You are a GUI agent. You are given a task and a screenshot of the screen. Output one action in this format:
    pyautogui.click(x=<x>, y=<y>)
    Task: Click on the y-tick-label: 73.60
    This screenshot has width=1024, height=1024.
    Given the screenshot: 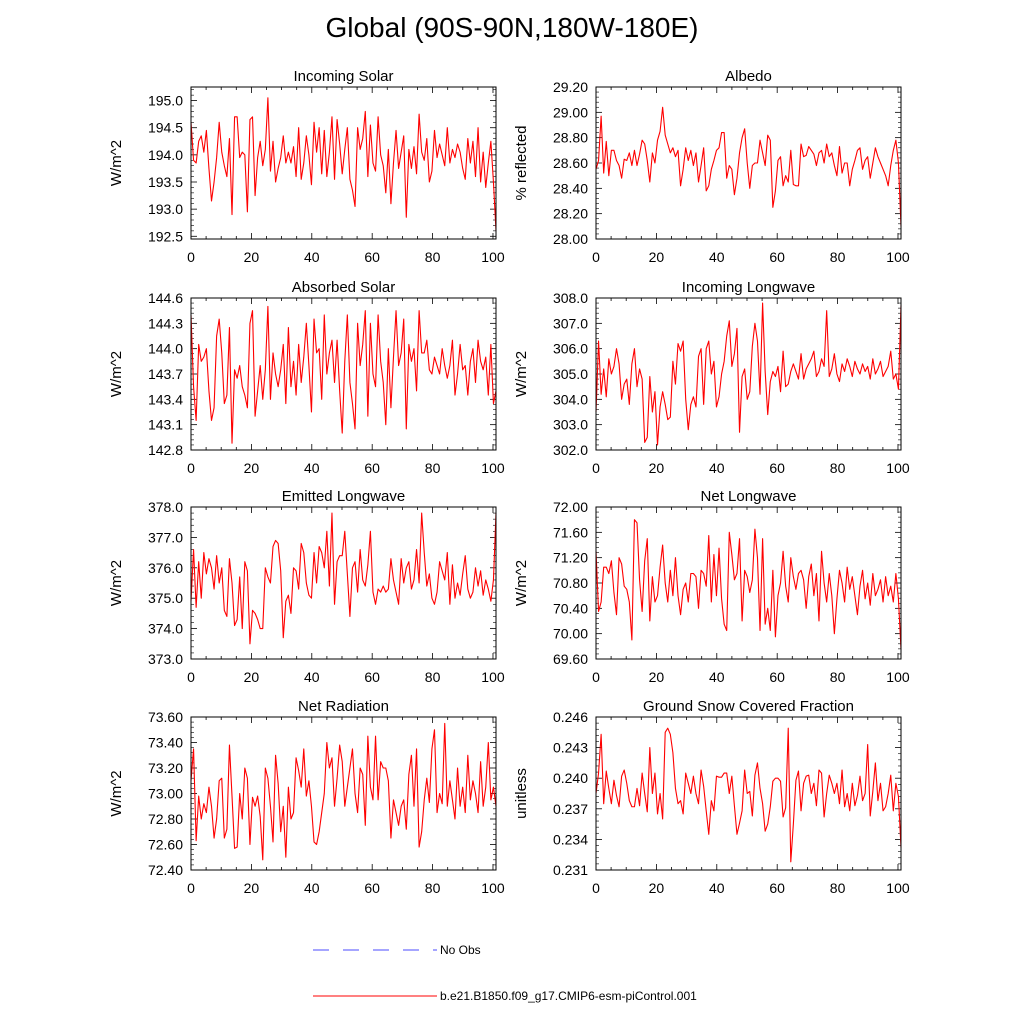 What is the action you would take?
    pyautogui.click(x=165, y=717)
    